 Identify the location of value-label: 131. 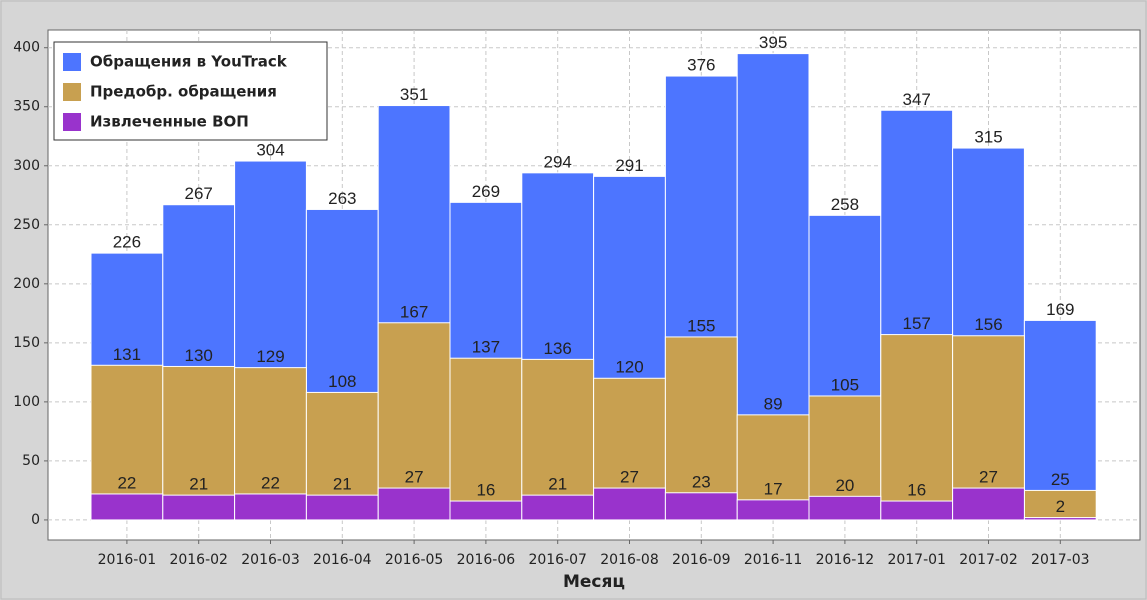
(127, 354).